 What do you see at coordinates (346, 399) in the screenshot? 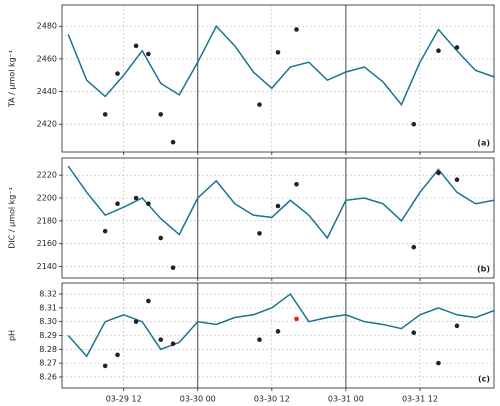
I see `x-tick-label: 03-31 00` at bounding box center [346, 399].